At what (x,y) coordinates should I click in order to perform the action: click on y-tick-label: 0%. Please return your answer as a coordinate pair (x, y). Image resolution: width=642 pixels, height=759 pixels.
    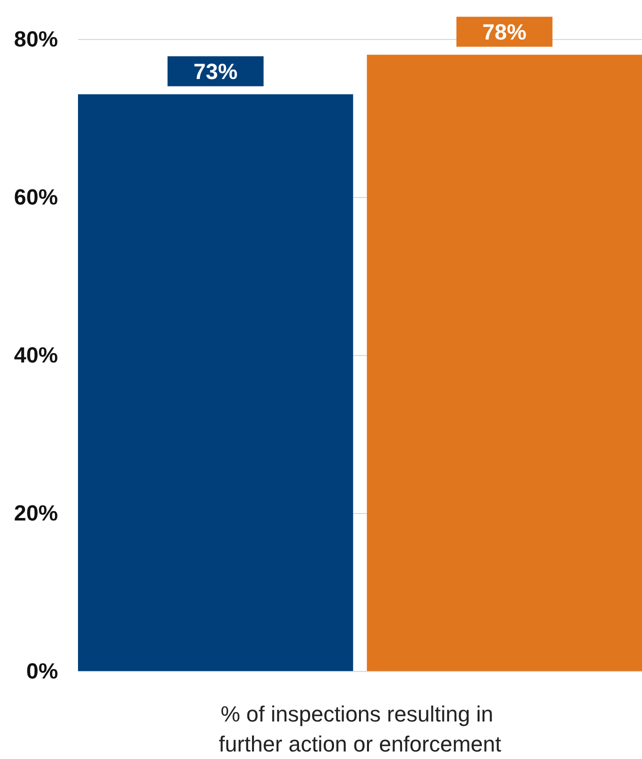
    Looking at the image, I should click on (42, 671).